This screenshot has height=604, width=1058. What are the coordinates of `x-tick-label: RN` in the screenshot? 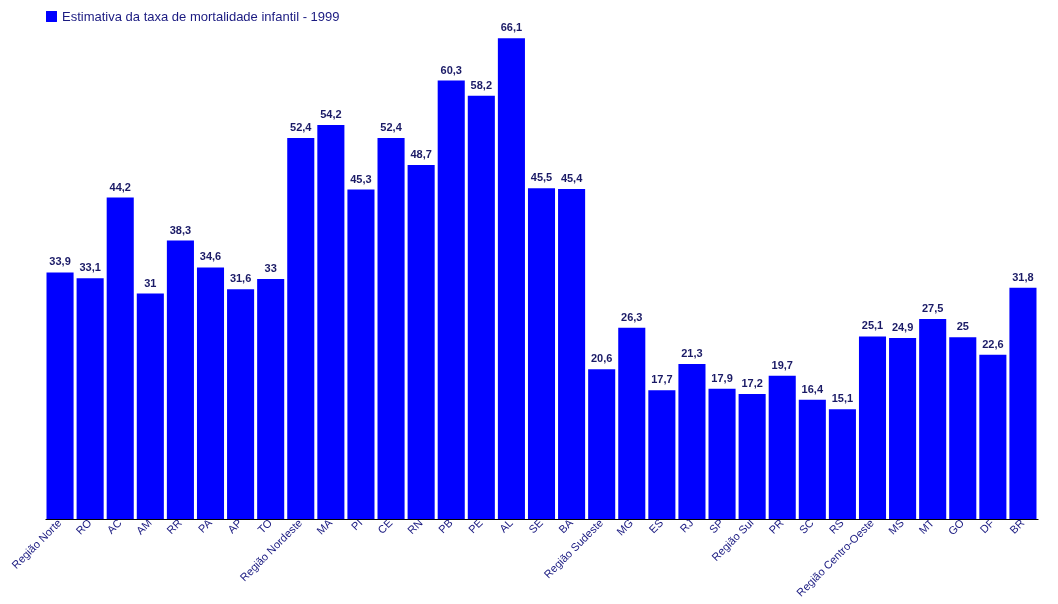 It's located at (414, 526).